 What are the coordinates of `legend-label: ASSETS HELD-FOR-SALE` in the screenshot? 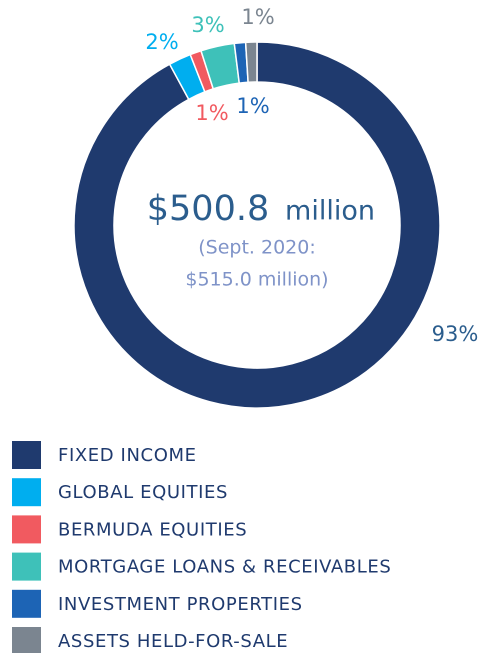 It's located at (173, 641).